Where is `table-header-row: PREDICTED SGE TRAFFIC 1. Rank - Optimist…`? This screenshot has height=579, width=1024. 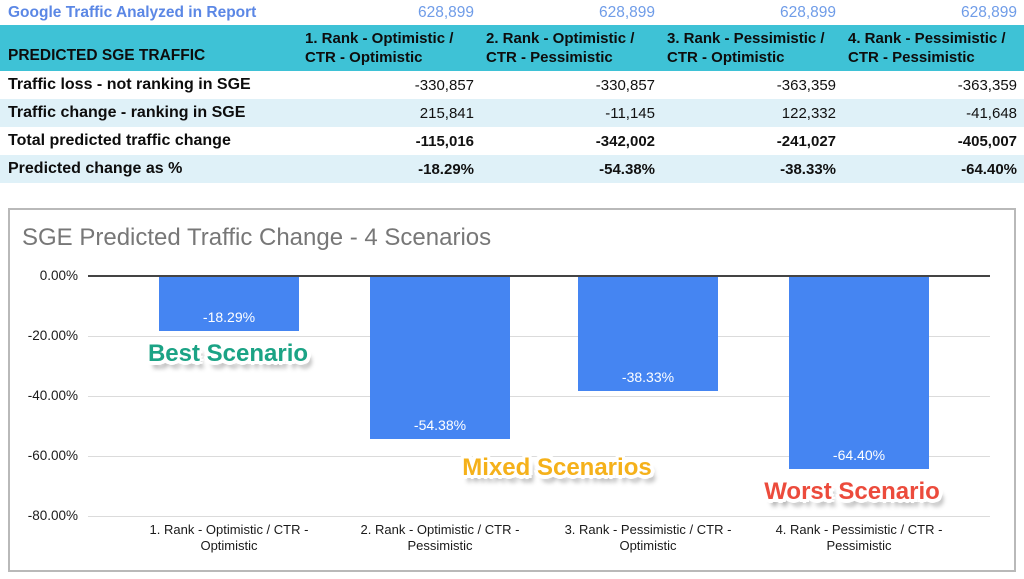
table-header-row: PREDICTED SGE TRAFFIC 1. Rank - Optimist… is located at coordinates (512, 48).